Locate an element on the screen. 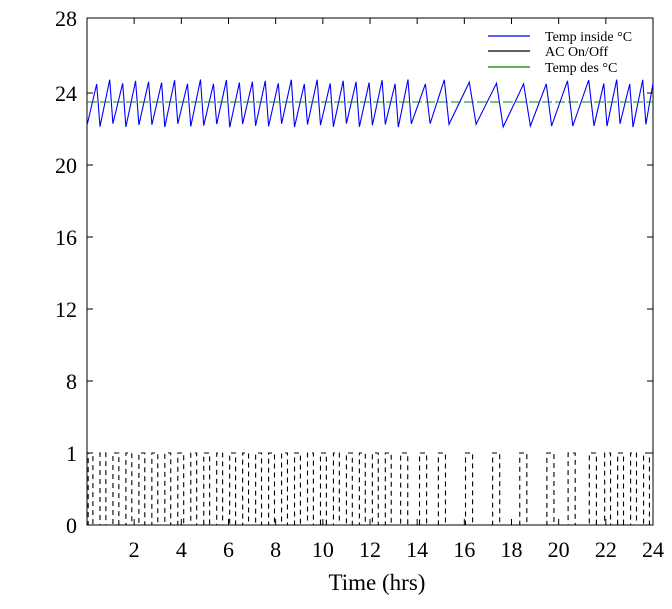 This screenshot has height=609, width=672. x-tick-label: 18 is located at coordinates (512, 549).